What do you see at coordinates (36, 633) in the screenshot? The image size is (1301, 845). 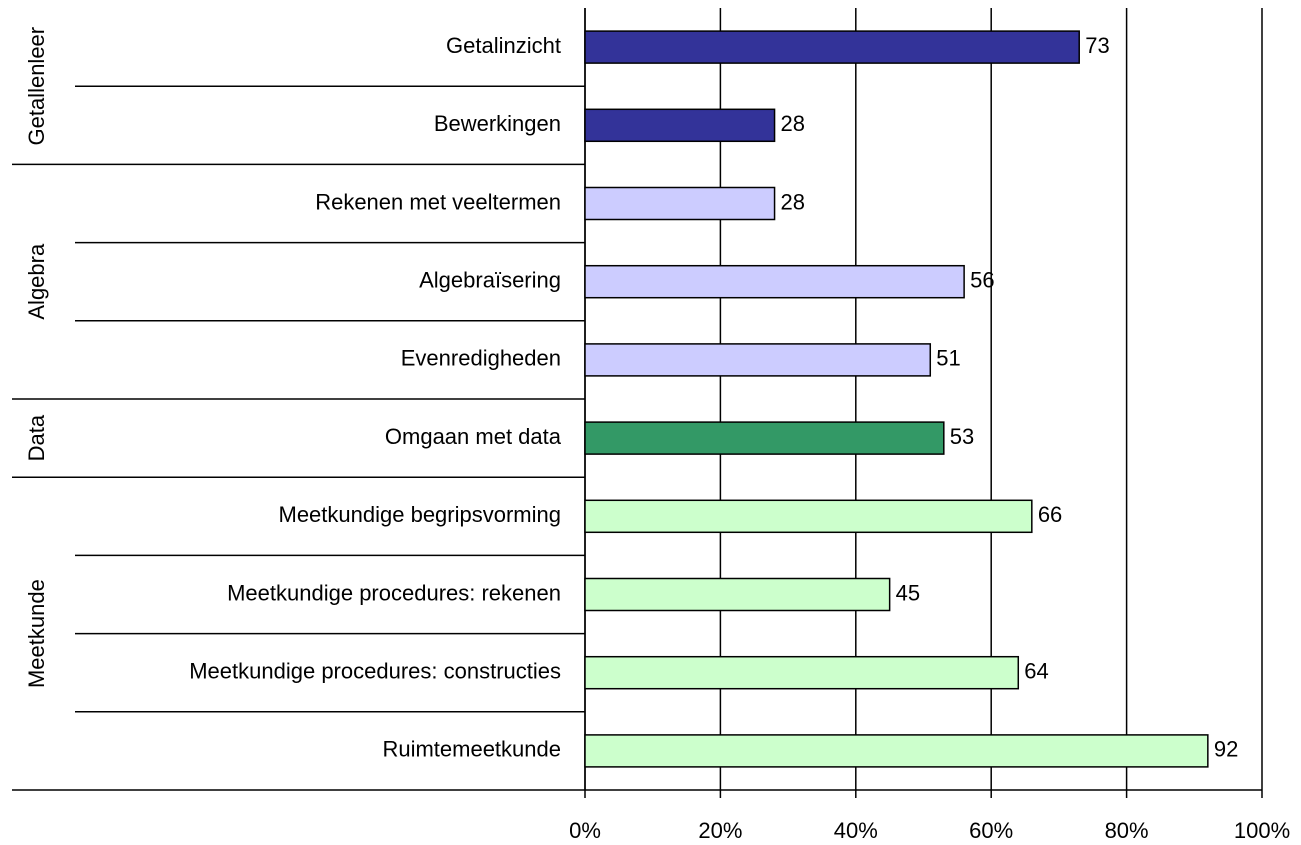 I see `group-label: Meetkunde` at bounding box center [36, 633].